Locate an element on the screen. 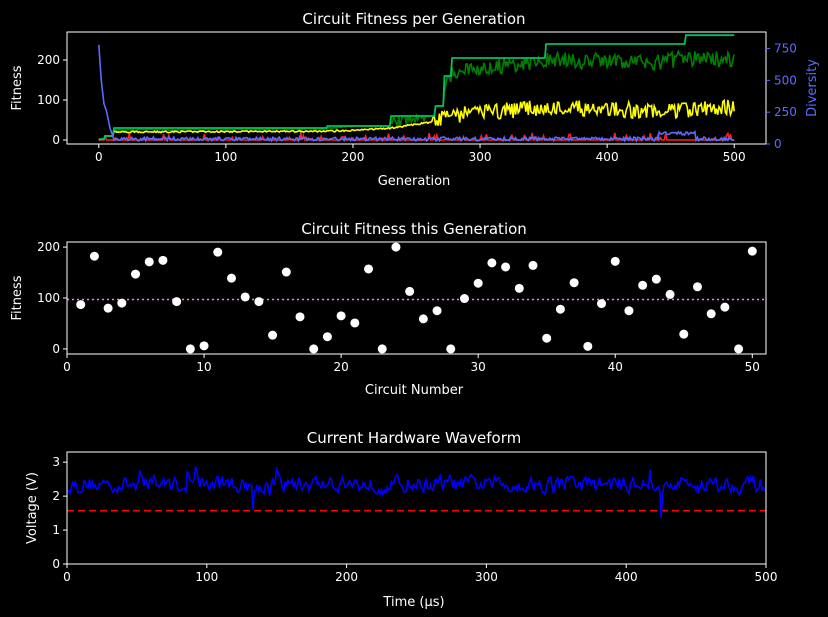  x-tick-label: 300 is located at coordinates (480, 157).